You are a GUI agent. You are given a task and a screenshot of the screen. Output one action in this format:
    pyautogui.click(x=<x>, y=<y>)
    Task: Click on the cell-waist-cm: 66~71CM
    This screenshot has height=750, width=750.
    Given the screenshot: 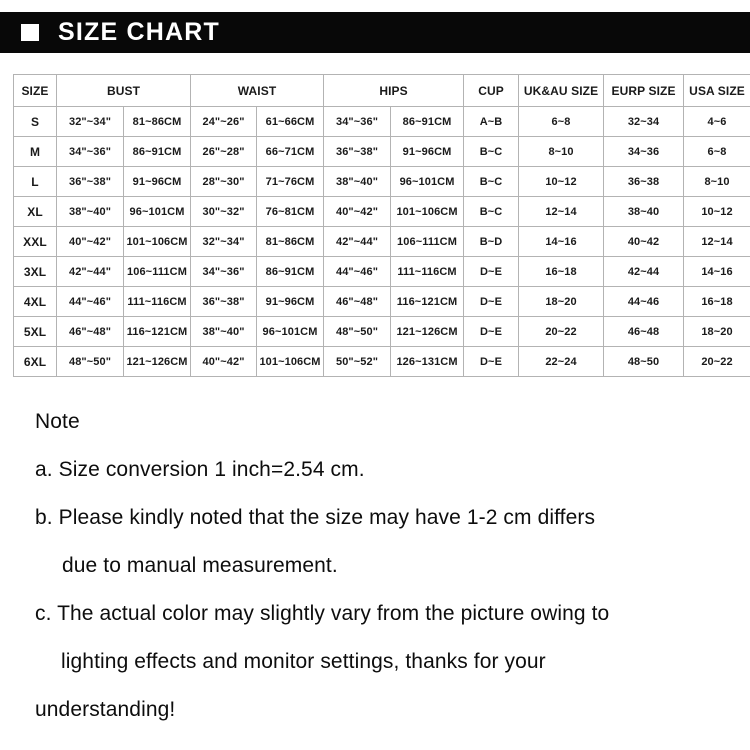 What is the action you would take?
    pyautogui.click(x=290, y=151)
    